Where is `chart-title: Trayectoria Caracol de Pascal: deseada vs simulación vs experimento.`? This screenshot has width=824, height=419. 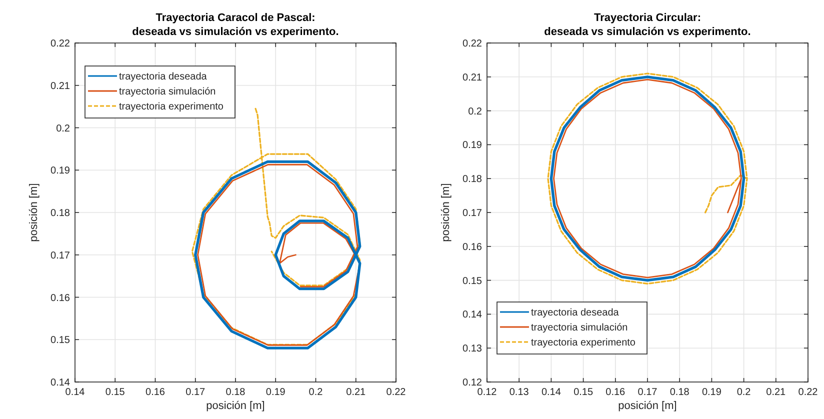
chart-title: Trayectoria Caracol de Pascal: deseada vs simulación vs experimento. is located at coordinates (235, 25).